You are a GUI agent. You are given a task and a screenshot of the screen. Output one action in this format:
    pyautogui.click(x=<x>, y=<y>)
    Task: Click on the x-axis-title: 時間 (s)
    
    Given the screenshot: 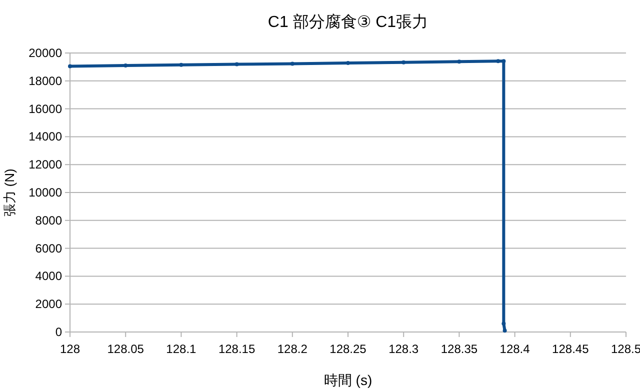 What is the action you would take?
    pyautogui.click(x=348, y=380)
    